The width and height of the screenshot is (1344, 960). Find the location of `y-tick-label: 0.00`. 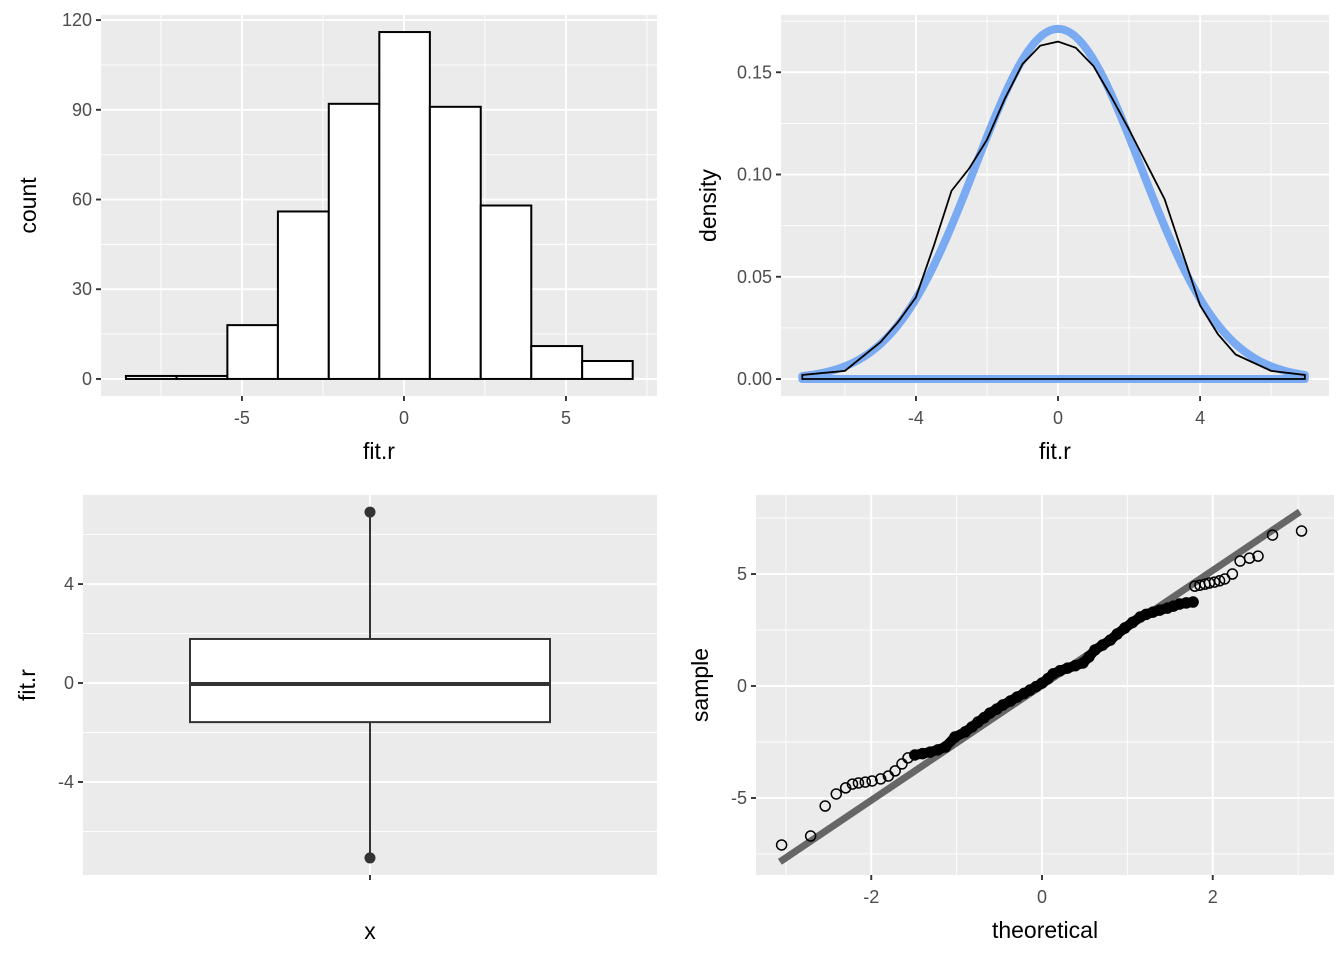

y-tick-label: 0.00 is located at coordinates (754, 379).